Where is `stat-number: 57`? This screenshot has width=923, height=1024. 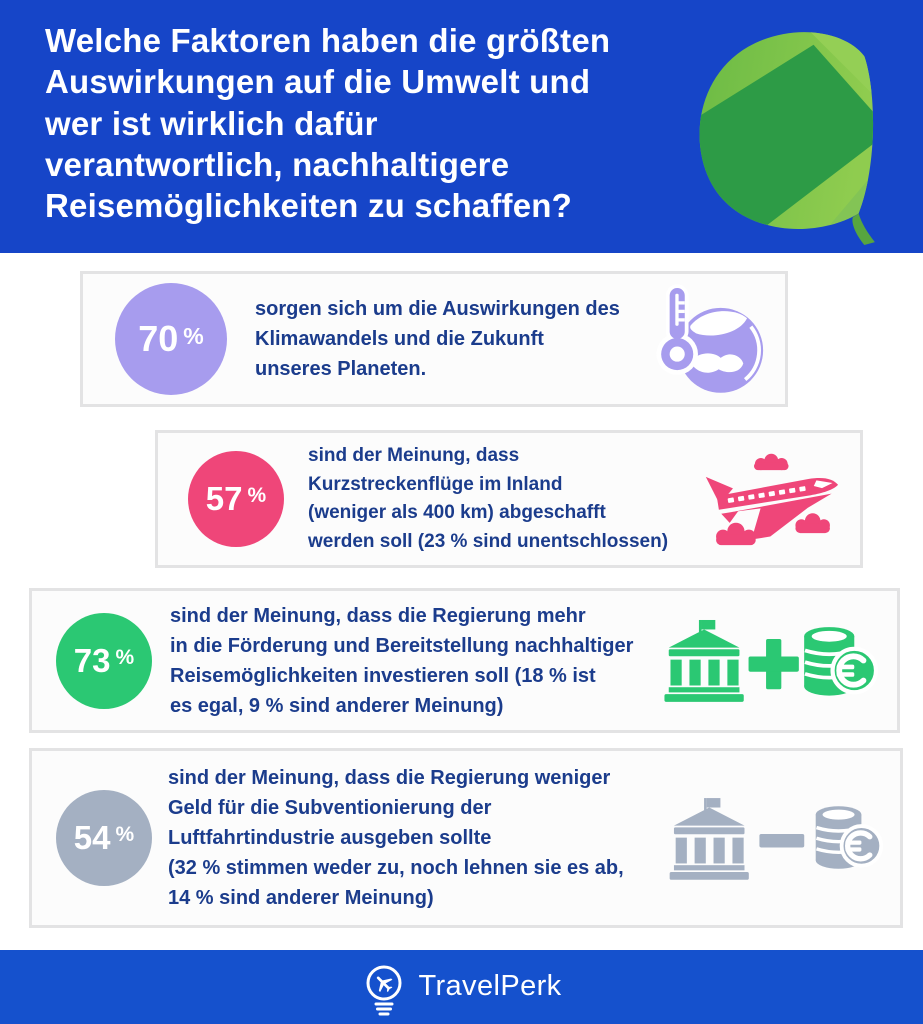 stat-number: 57 is located at coordinates (224, 498).